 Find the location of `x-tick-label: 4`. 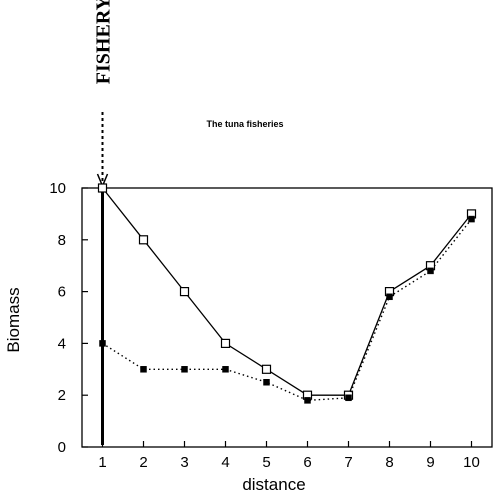

x-tick-label: 4 is located at coordinates (225, 462).